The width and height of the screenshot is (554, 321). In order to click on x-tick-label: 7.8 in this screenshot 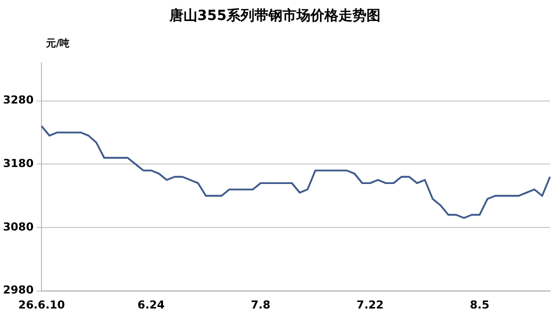, I will do `click(260, 305)`.